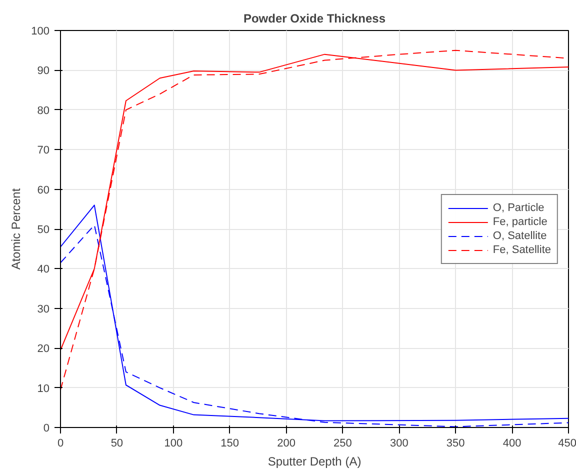 Image resolution: width=576 pixels, height=472 pixels. What do you see at coordinates (43, 110) in the screenshot?
I see `y-tick-label: 80` at bounding box center [43, 110].